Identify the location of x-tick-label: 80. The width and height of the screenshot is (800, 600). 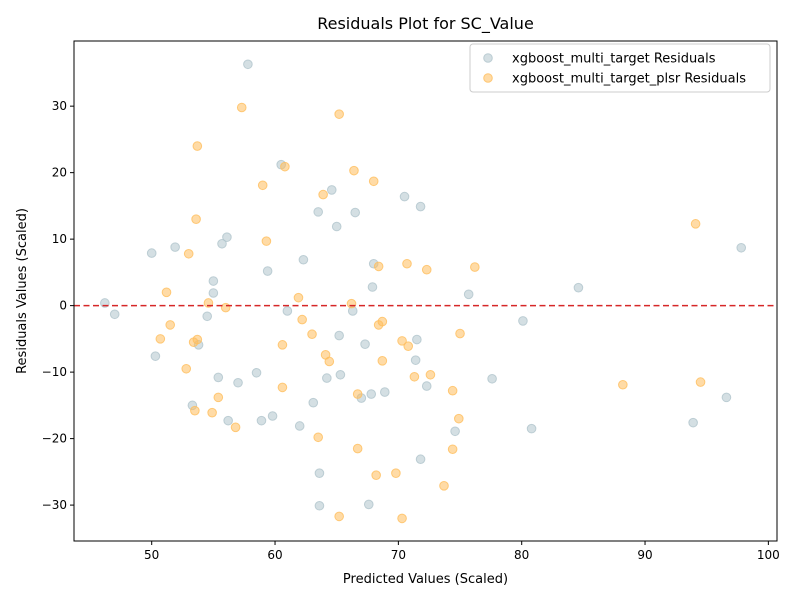
(521, 555).